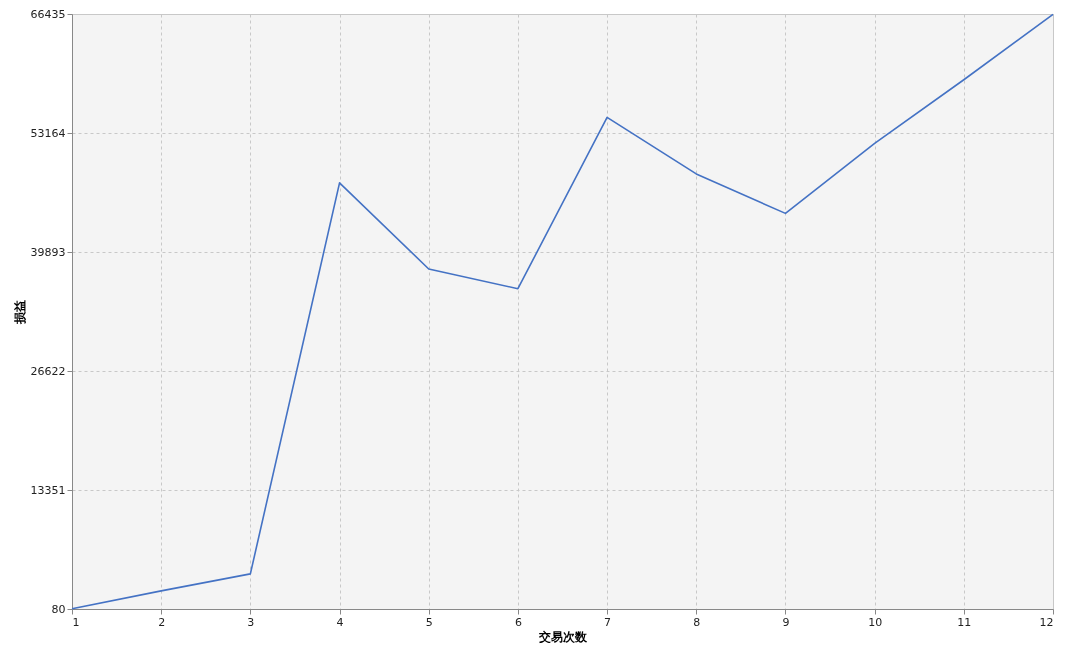  I want to click on x-tick-label: 9, so click(786, 622).